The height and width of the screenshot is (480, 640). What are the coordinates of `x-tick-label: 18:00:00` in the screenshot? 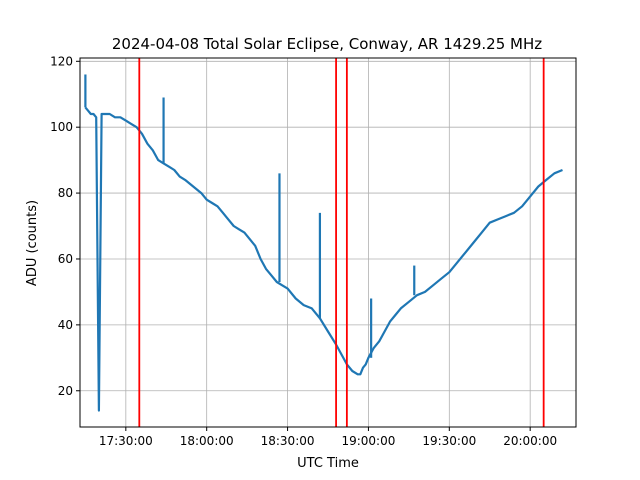 It's located at (207, 441).